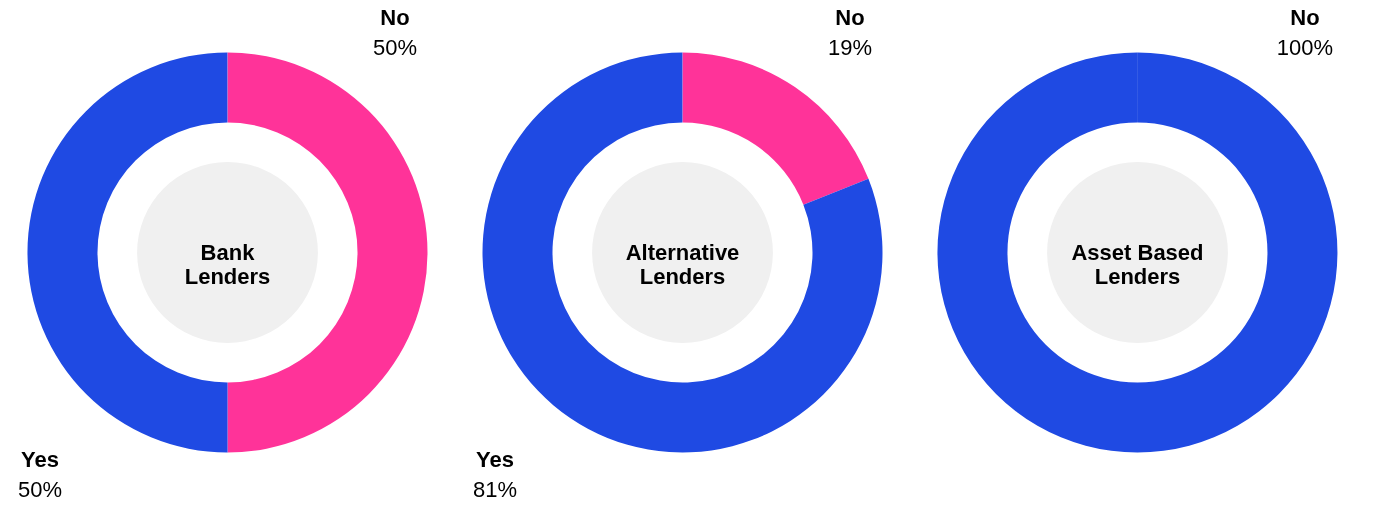 The height and width of the screenshot is (510, 1386). Describe the element at coordinates (850, 47) in the screenshot. I see `data-label: 19%` at that location.